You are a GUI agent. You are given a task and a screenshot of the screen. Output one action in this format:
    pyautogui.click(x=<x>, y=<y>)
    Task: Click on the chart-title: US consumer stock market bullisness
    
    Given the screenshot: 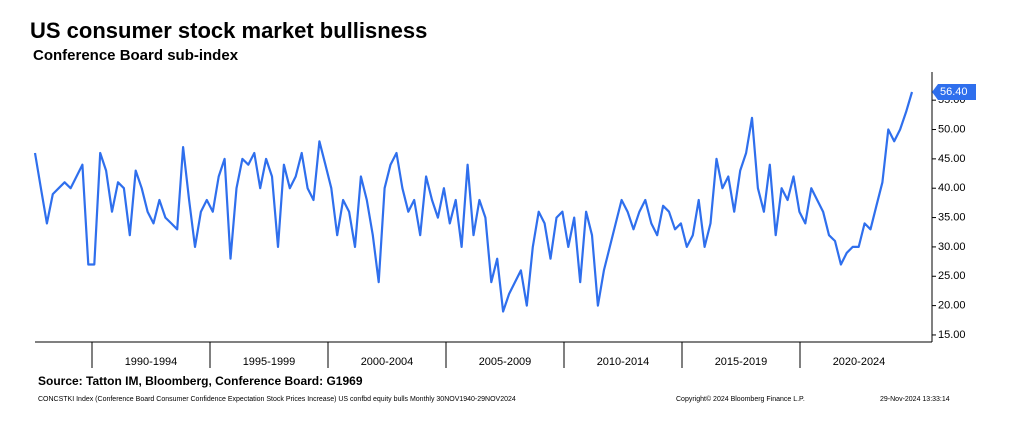 What is the action you would take?
    pyautogui.click(x=228, y=30)
    